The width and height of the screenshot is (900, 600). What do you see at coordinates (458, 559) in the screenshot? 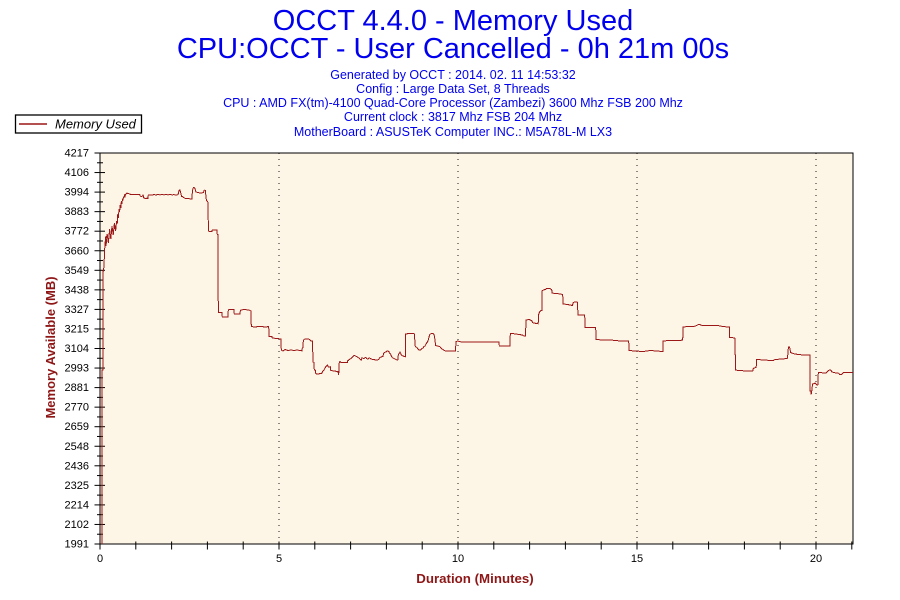
I see `svg-text: 10` at bounding box center [458, 559].